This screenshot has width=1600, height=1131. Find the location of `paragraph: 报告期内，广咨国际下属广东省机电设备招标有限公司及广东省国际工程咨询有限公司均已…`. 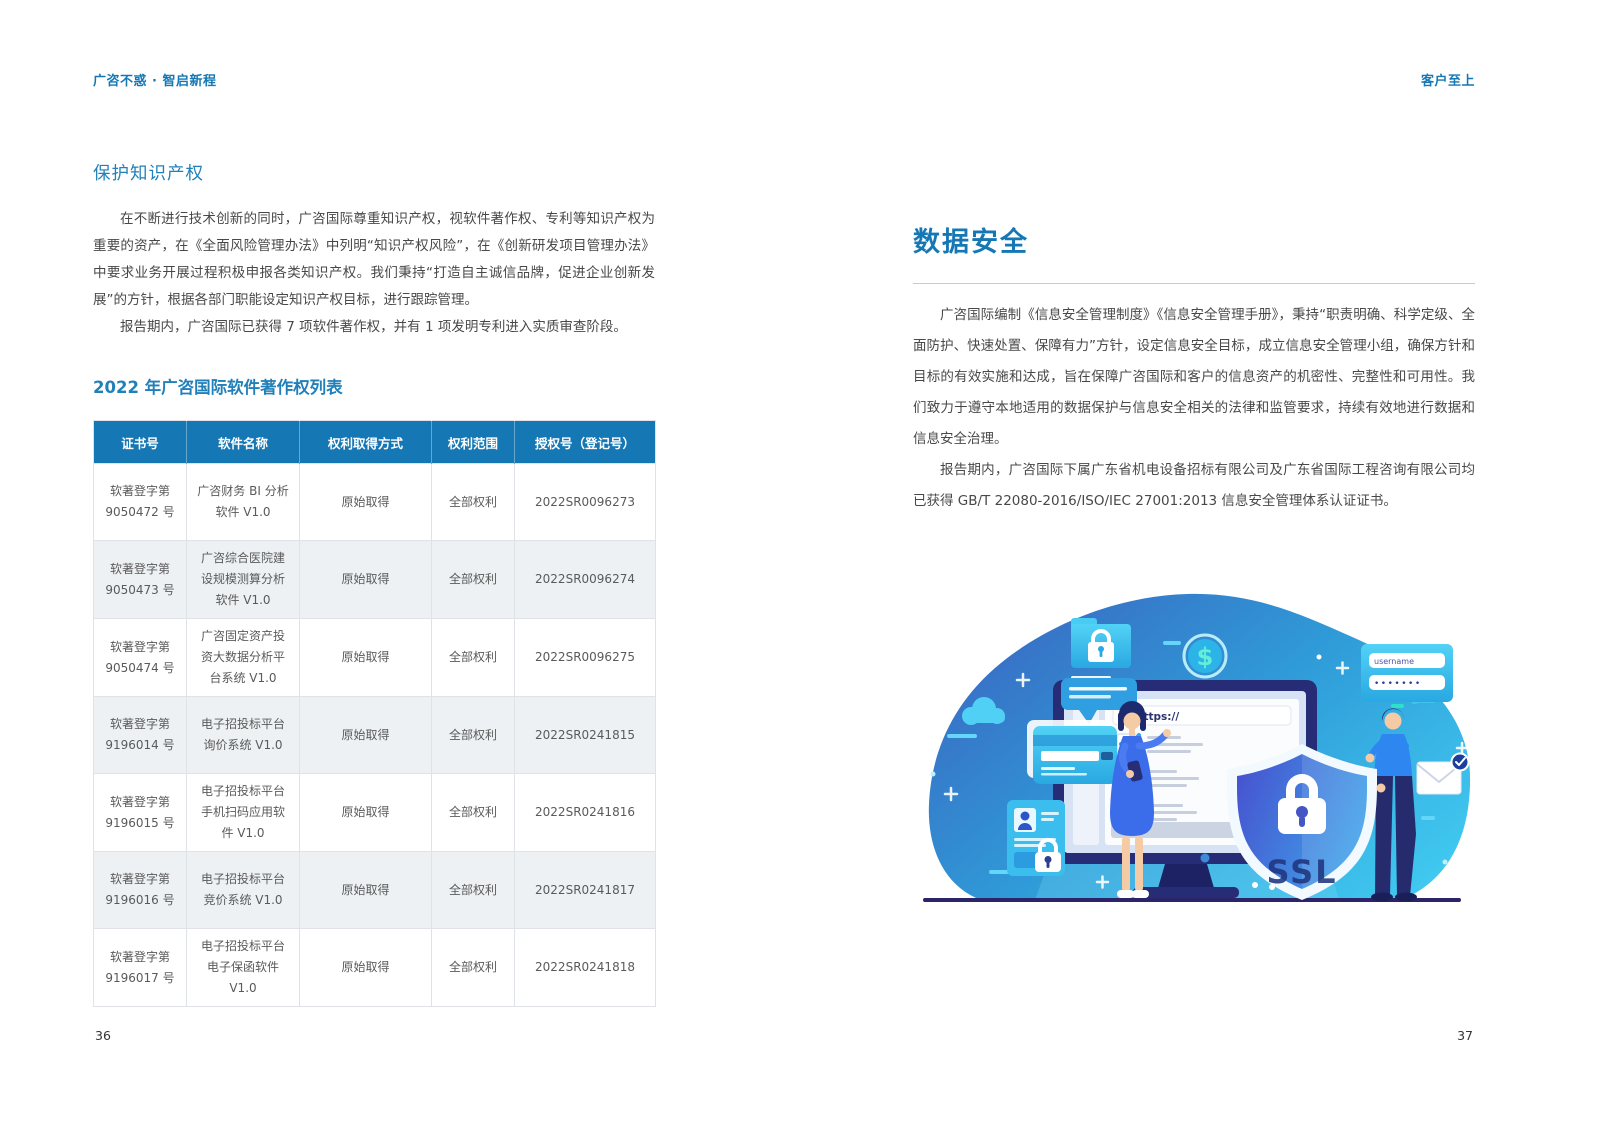

paragraph: 报告期内，广咨国际下属广东省机电设备招标有限公司及广东省国际工程咨询有限公司均已… is located at coordinates (1194, 485).